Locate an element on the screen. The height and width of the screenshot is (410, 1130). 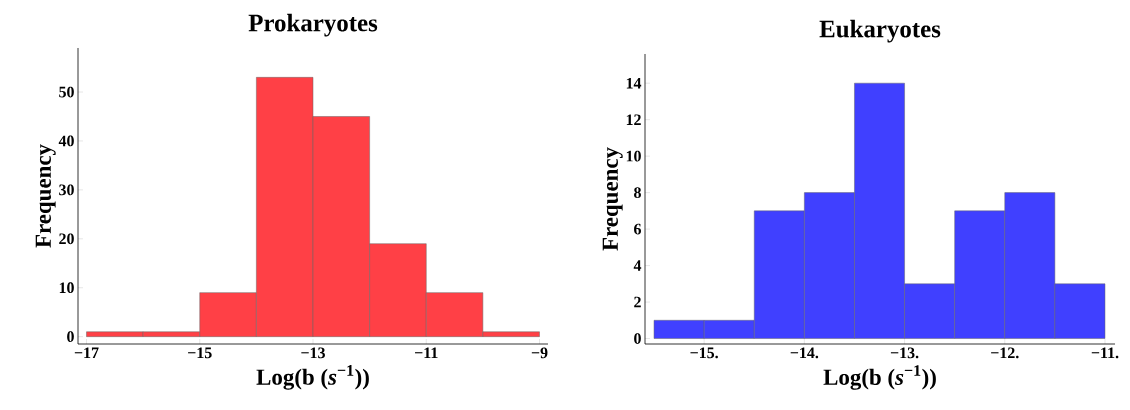
y-tick-label: 40 is located at coordinates (66, 141).